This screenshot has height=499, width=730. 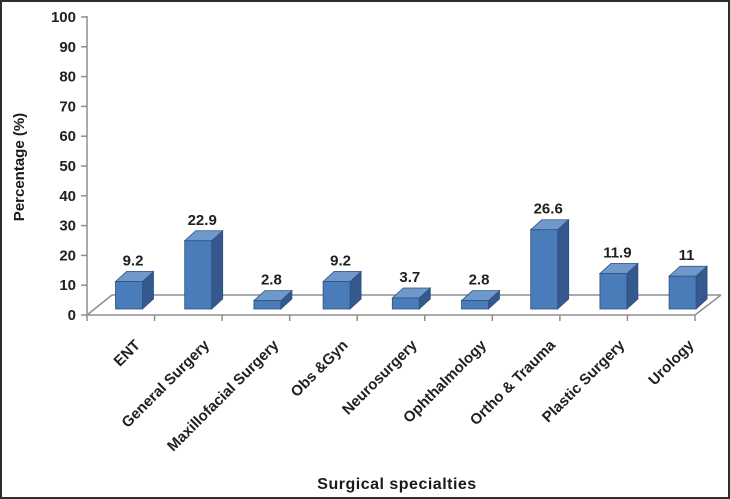 What do you see at coordinates (67, 226) in the screenshot?
I see `y-tick-label: 30` at bounding box center [67, 226].